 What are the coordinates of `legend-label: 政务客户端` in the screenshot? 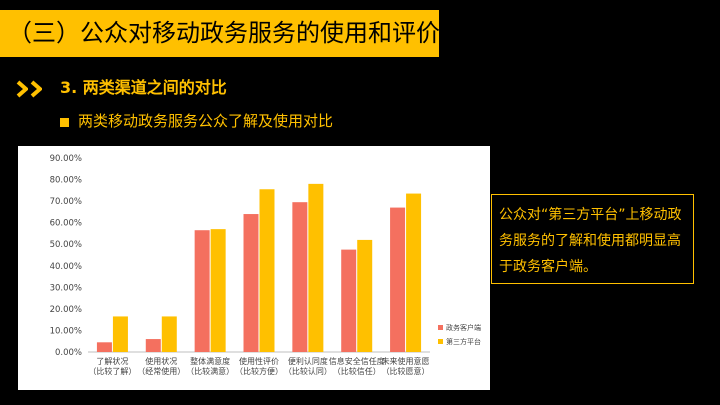 It's located at (463, 327).